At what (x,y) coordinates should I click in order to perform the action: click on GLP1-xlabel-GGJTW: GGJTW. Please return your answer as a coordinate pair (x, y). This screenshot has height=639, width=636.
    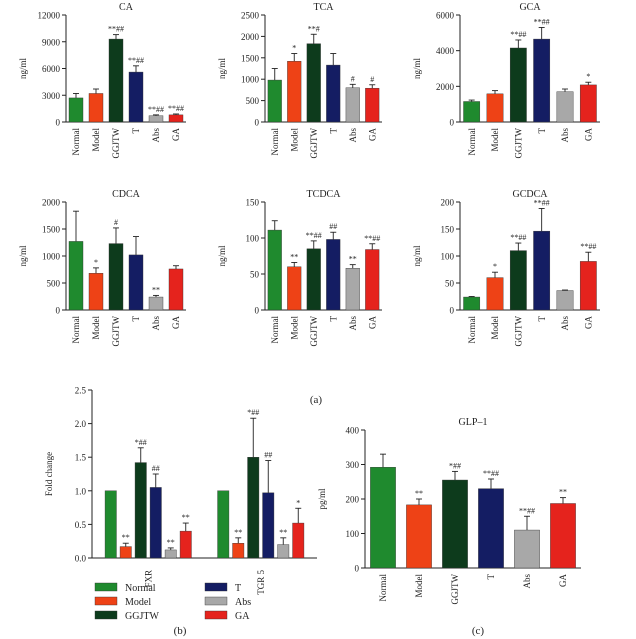
    Looking at the image, I should click on (455, 589).